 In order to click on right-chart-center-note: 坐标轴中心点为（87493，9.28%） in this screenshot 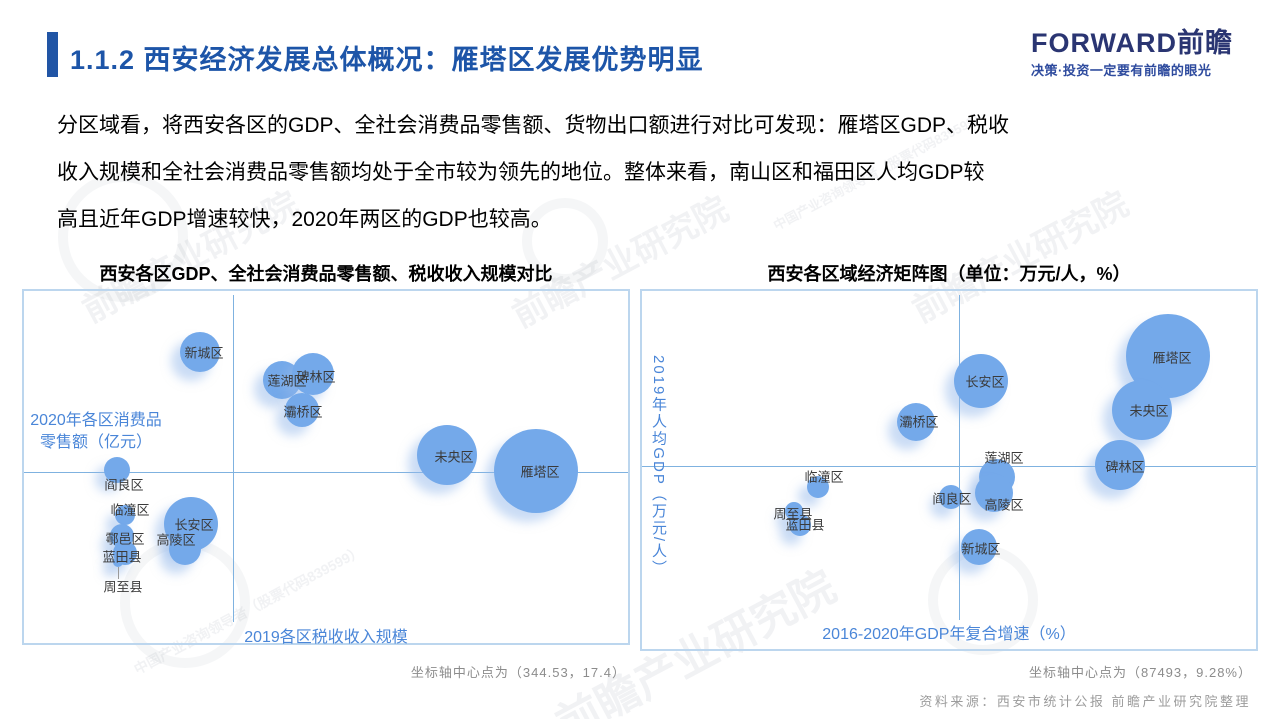, I will do `click(1140, 672)`.